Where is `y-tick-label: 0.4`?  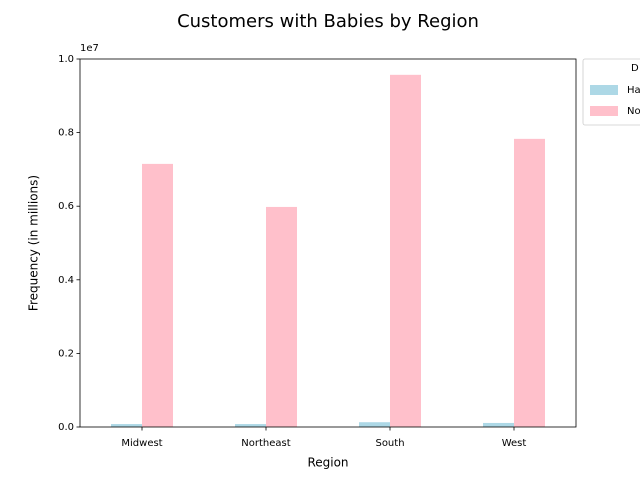
y-tick-label: 0.4 is located at coordinates (66, 280).